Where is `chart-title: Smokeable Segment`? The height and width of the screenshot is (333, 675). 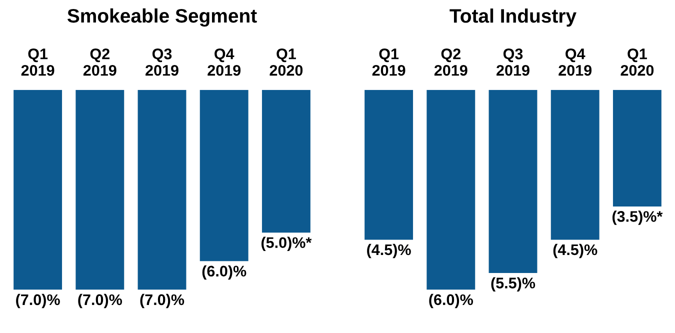
chart-title: Smokeable Segment is located at coordinates (162, 17).